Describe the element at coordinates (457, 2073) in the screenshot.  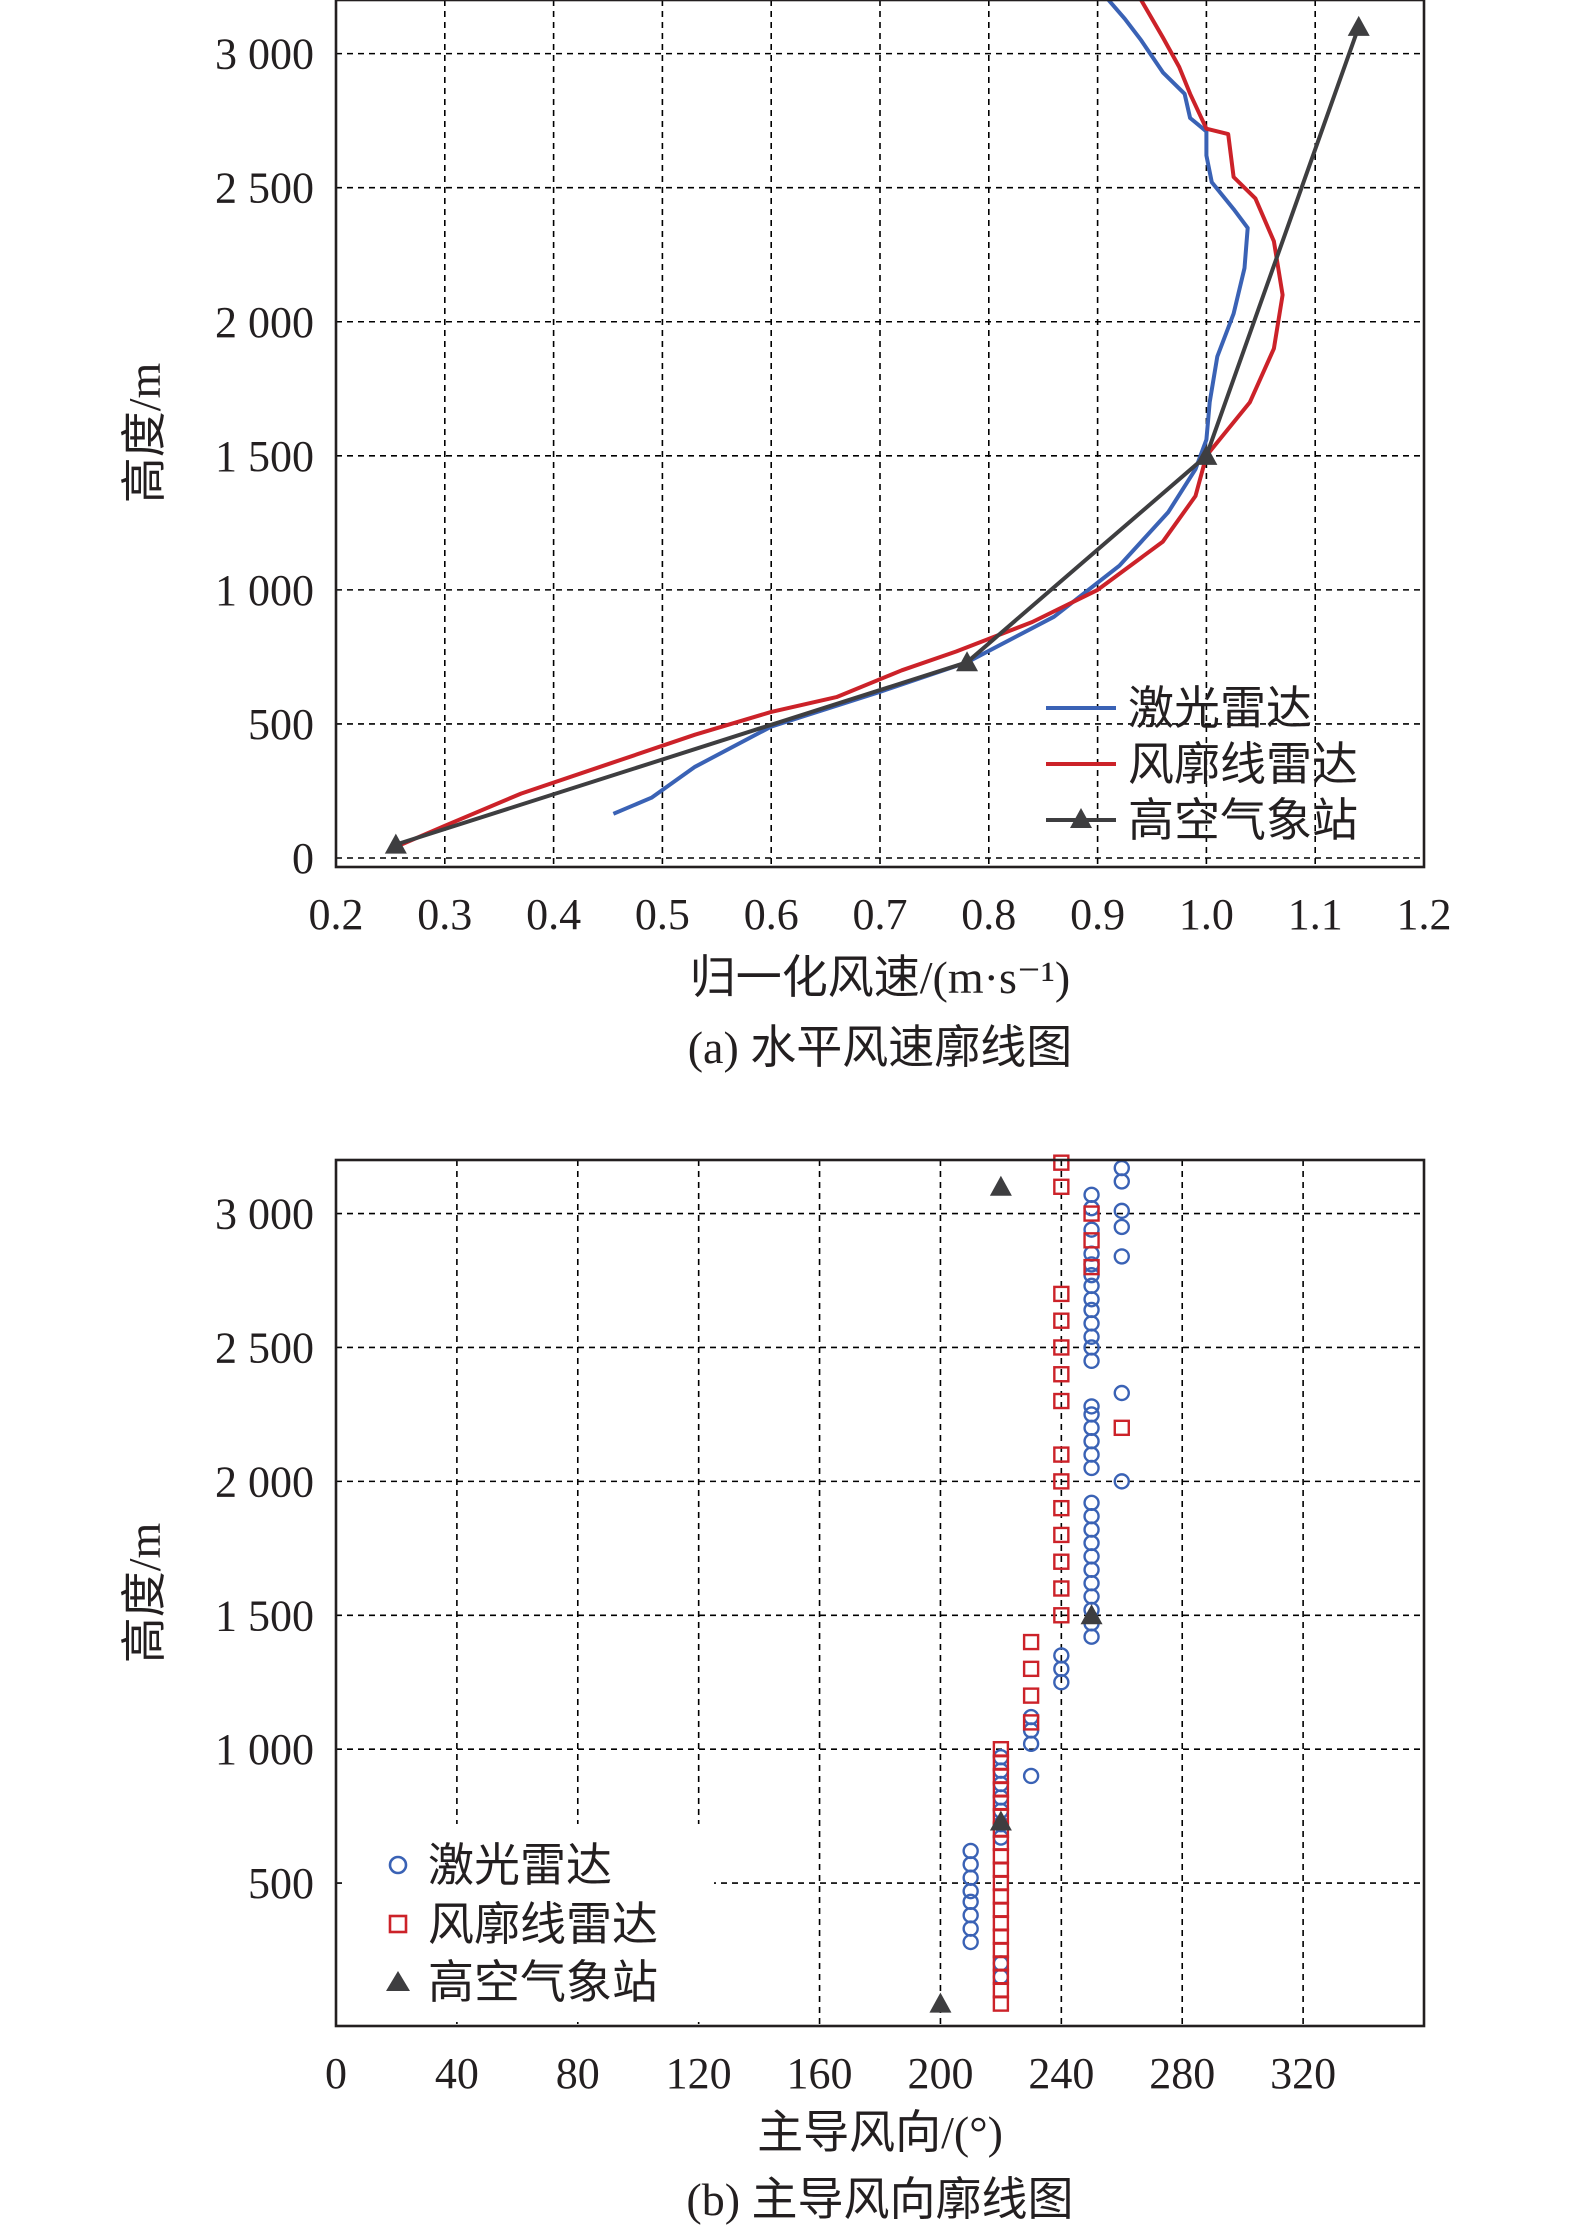
I see `x-tick-label: 40` at that location.